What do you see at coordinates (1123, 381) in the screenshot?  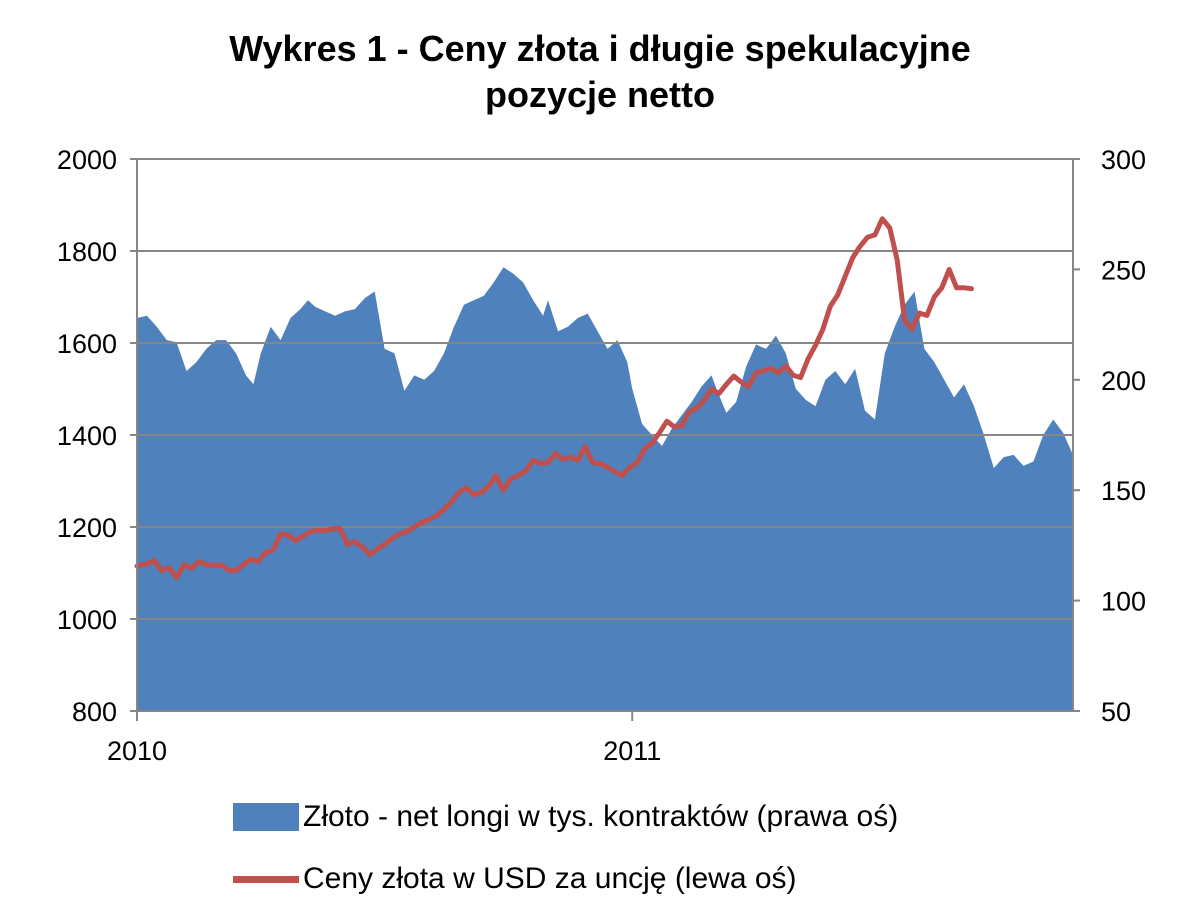 I see `right-axis-tick-label: 200` at bounding box center [1123, 381].